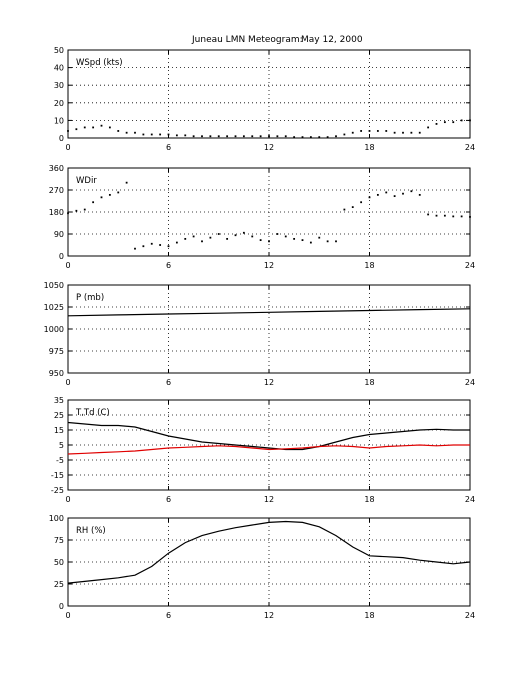 The image size is (520, 683). Describe the element at coordinates (60, 460) in the screenshot. I see `y-tick-label: -5` at that location.